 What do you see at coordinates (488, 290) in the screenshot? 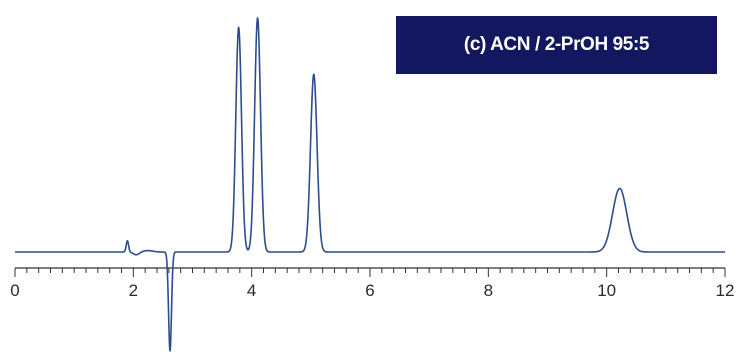
I see `x-tick-label: 8` at bounding box center [488, 290].